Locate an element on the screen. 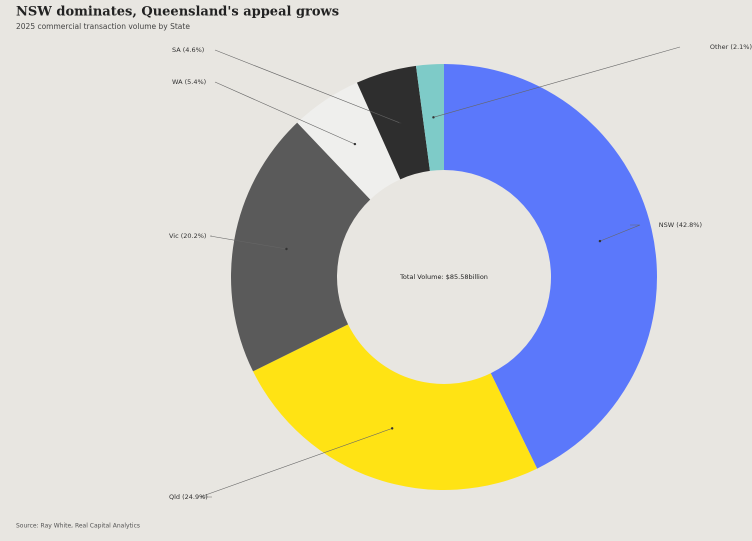 Image resolution: width=752 pixels, height=541 pixels. segment-label: WA (5.4%) is located at coordinates (189, 82).